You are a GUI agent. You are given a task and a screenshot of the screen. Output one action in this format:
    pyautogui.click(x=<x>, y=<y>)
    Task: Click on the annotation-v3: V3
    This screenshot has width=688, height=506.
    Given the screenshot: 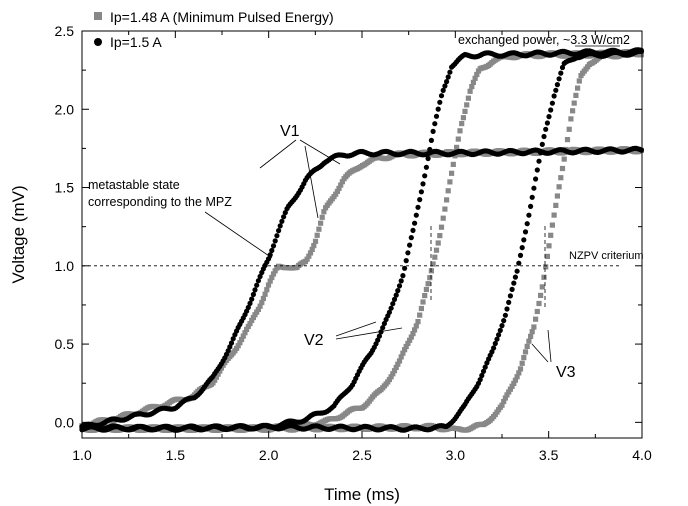 What is the action you would take?
    pyautogui.click(x=566, y=372)
    